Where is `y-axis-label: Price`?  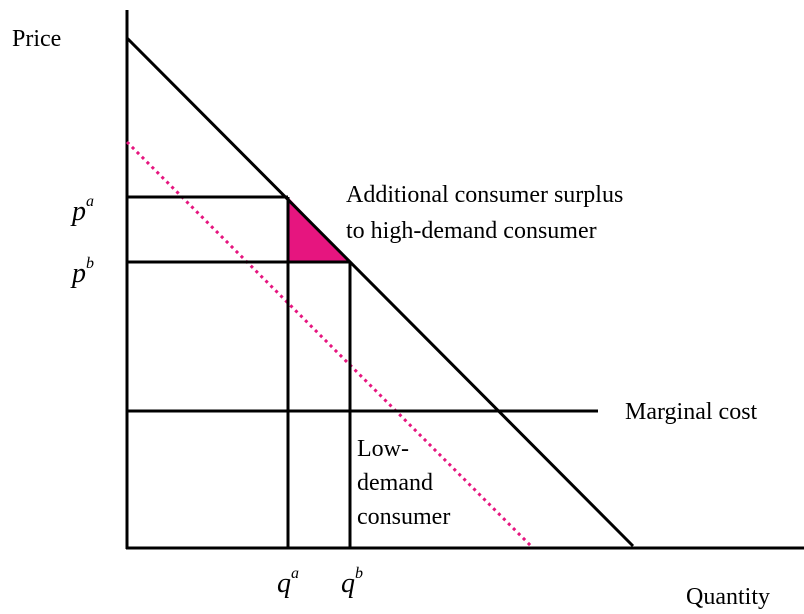 y-axis-label: Price is located at coordinates (36, 39).